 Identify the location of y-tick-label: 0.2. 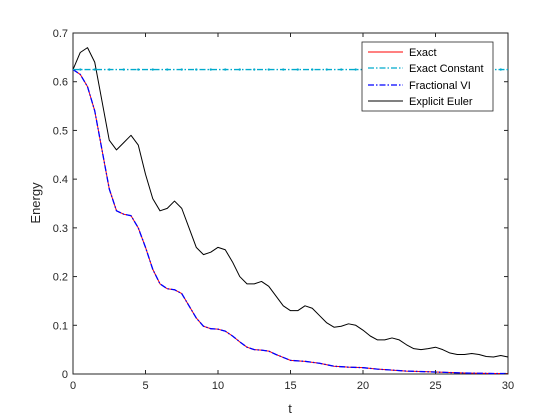
(60, 278).